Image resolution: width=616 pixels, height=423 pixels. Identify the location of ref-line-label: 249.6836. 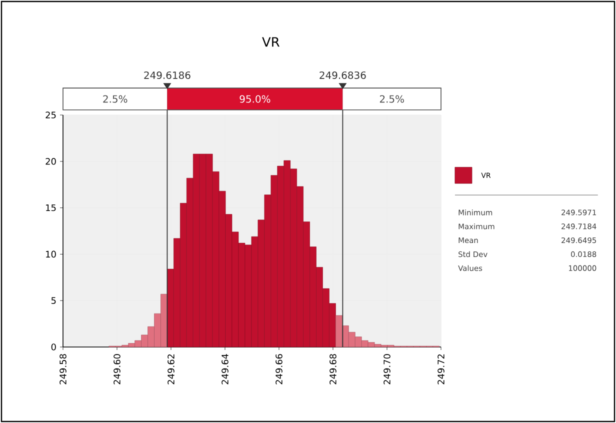
(343, 75).